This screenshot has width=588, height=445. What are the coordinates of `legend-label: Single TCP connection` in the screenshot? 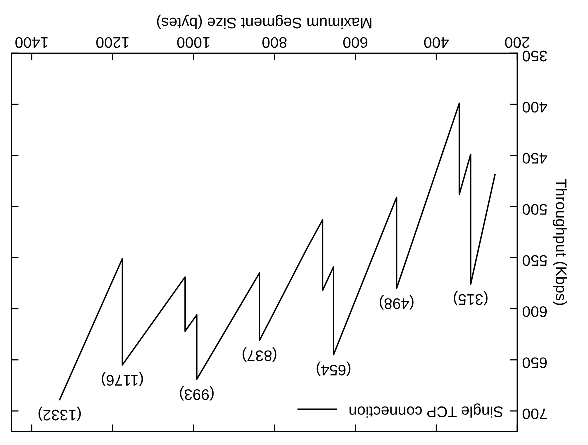 It's located at (426, 411).